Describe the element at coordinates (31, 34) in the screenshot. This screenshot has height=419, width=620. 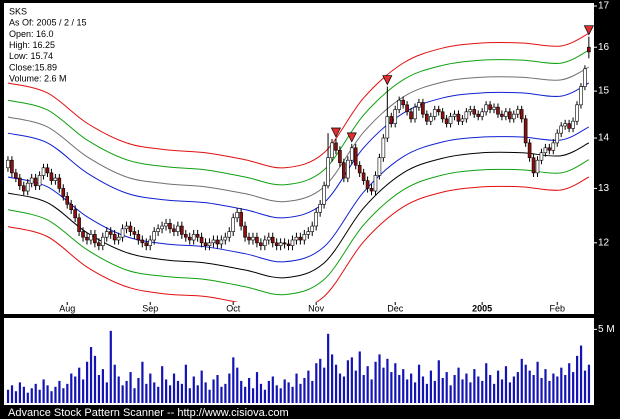
I see `info-line: Open: 16.0` at that location.